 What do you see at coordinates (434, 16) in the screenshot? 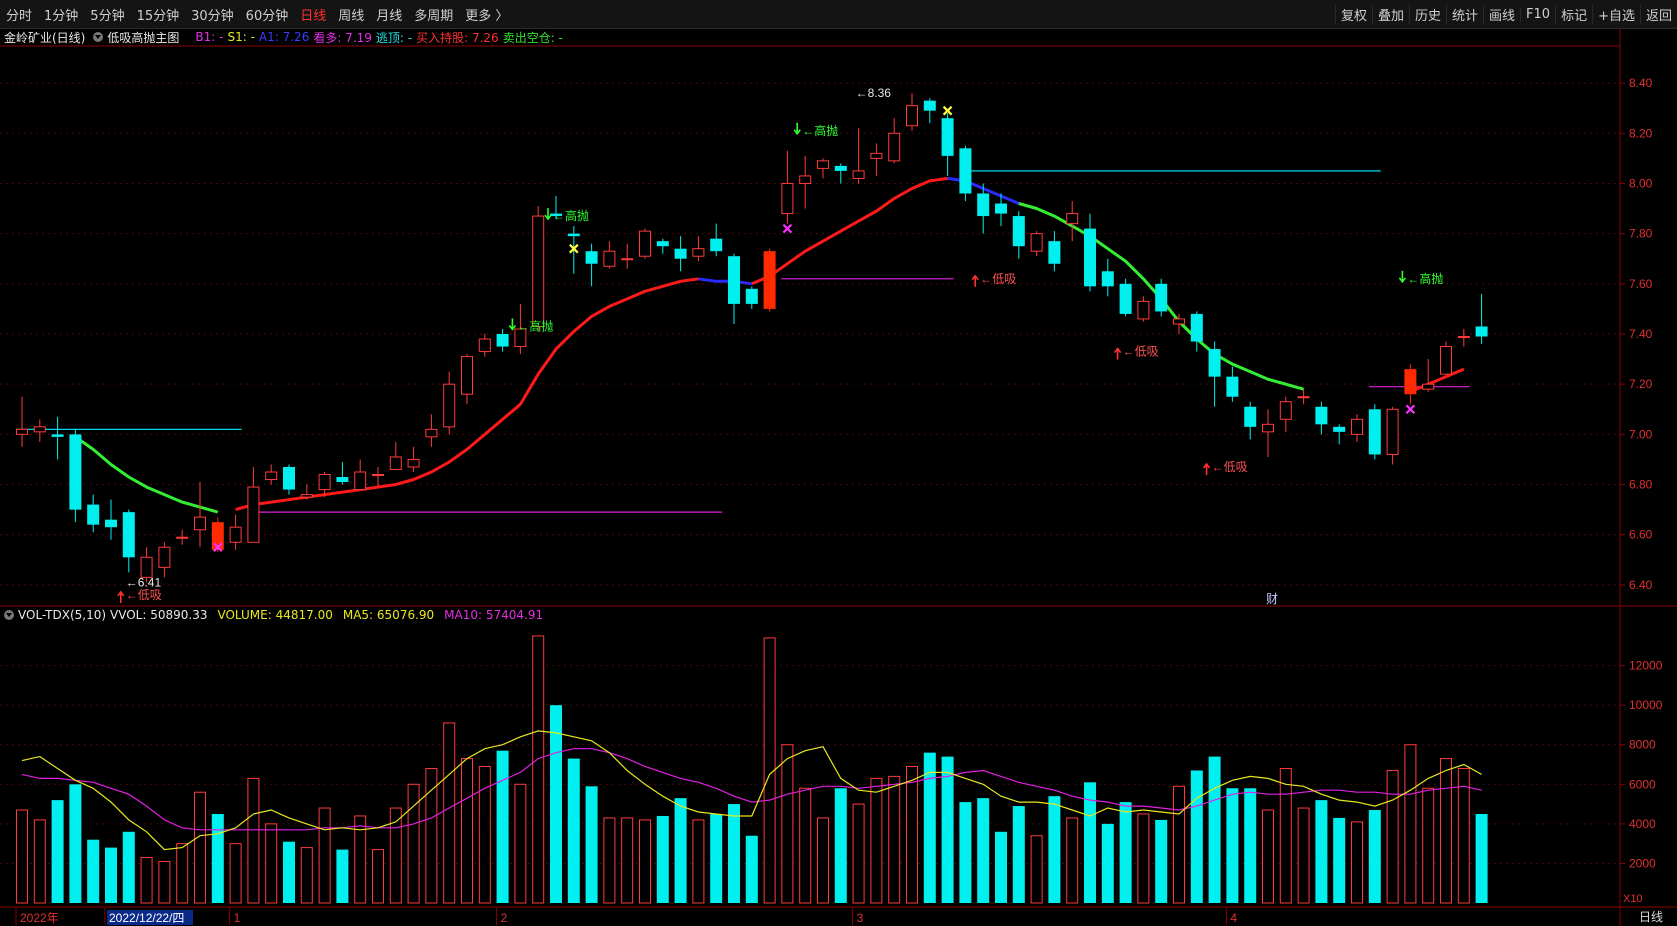
I see `period-button-9: 多周期` at bounding box center [434, 16].